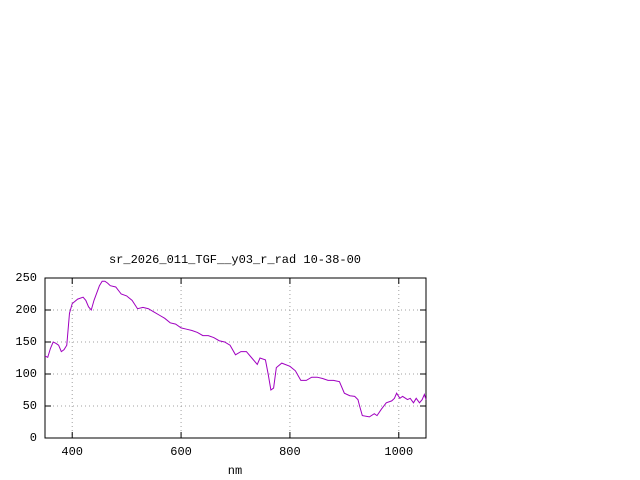 This screenshot has height=480, width=640. Describe the element at coordinates (72, 452) in the screenshot. I see `x-tick-label: 400` at that location.